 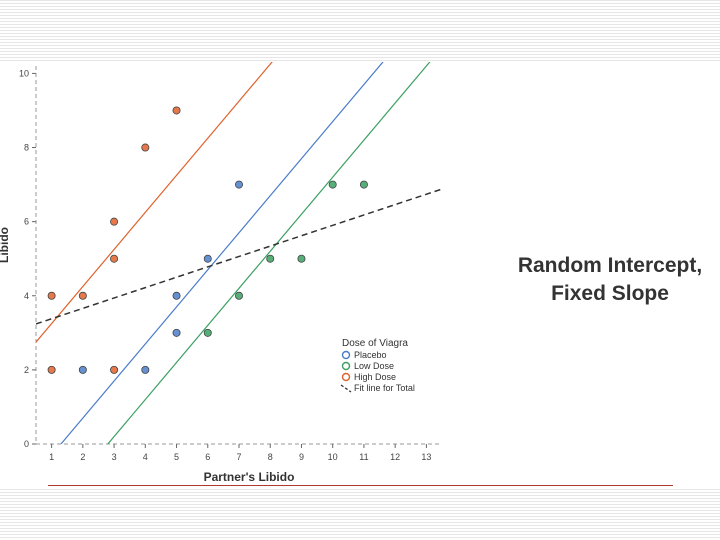 I want to click on legend-entry: Placebo, so click(x=370, y=355).